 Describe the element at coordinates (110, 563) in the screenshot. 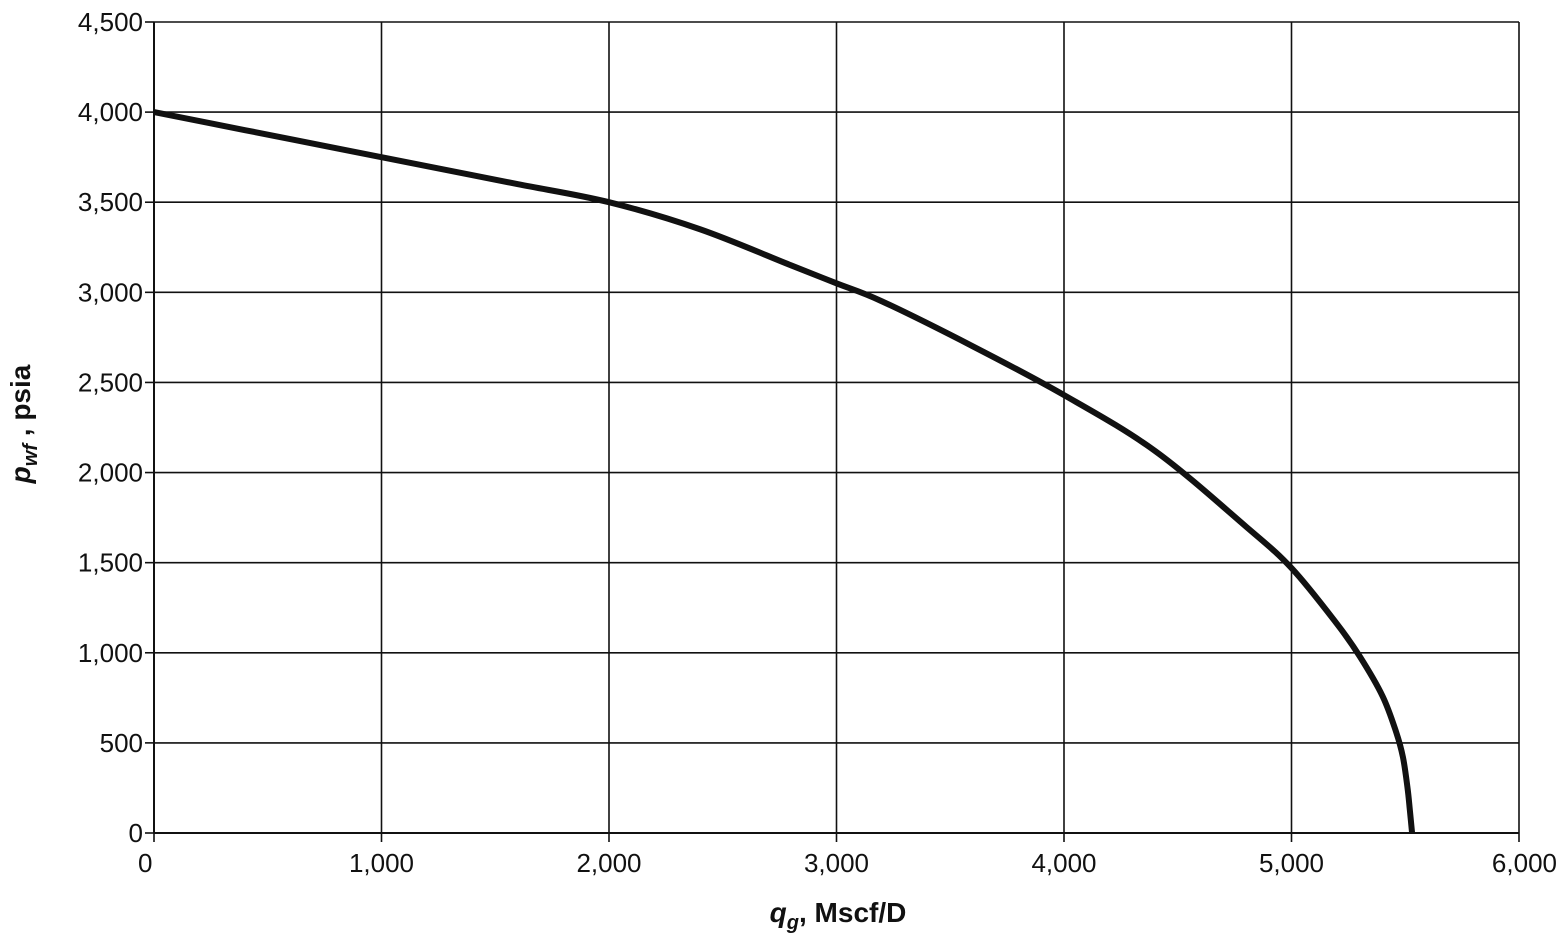

I see `y-tick-label: 1,500` at that location.